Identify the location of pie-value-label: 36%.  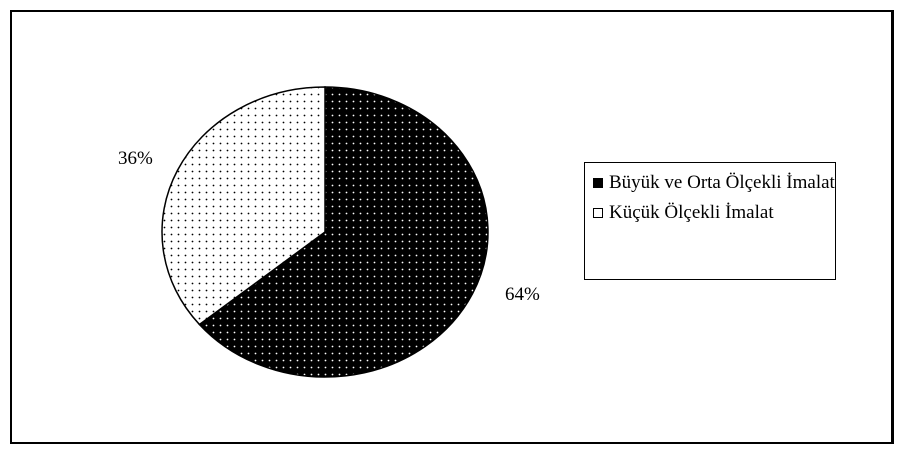
(135, 158).